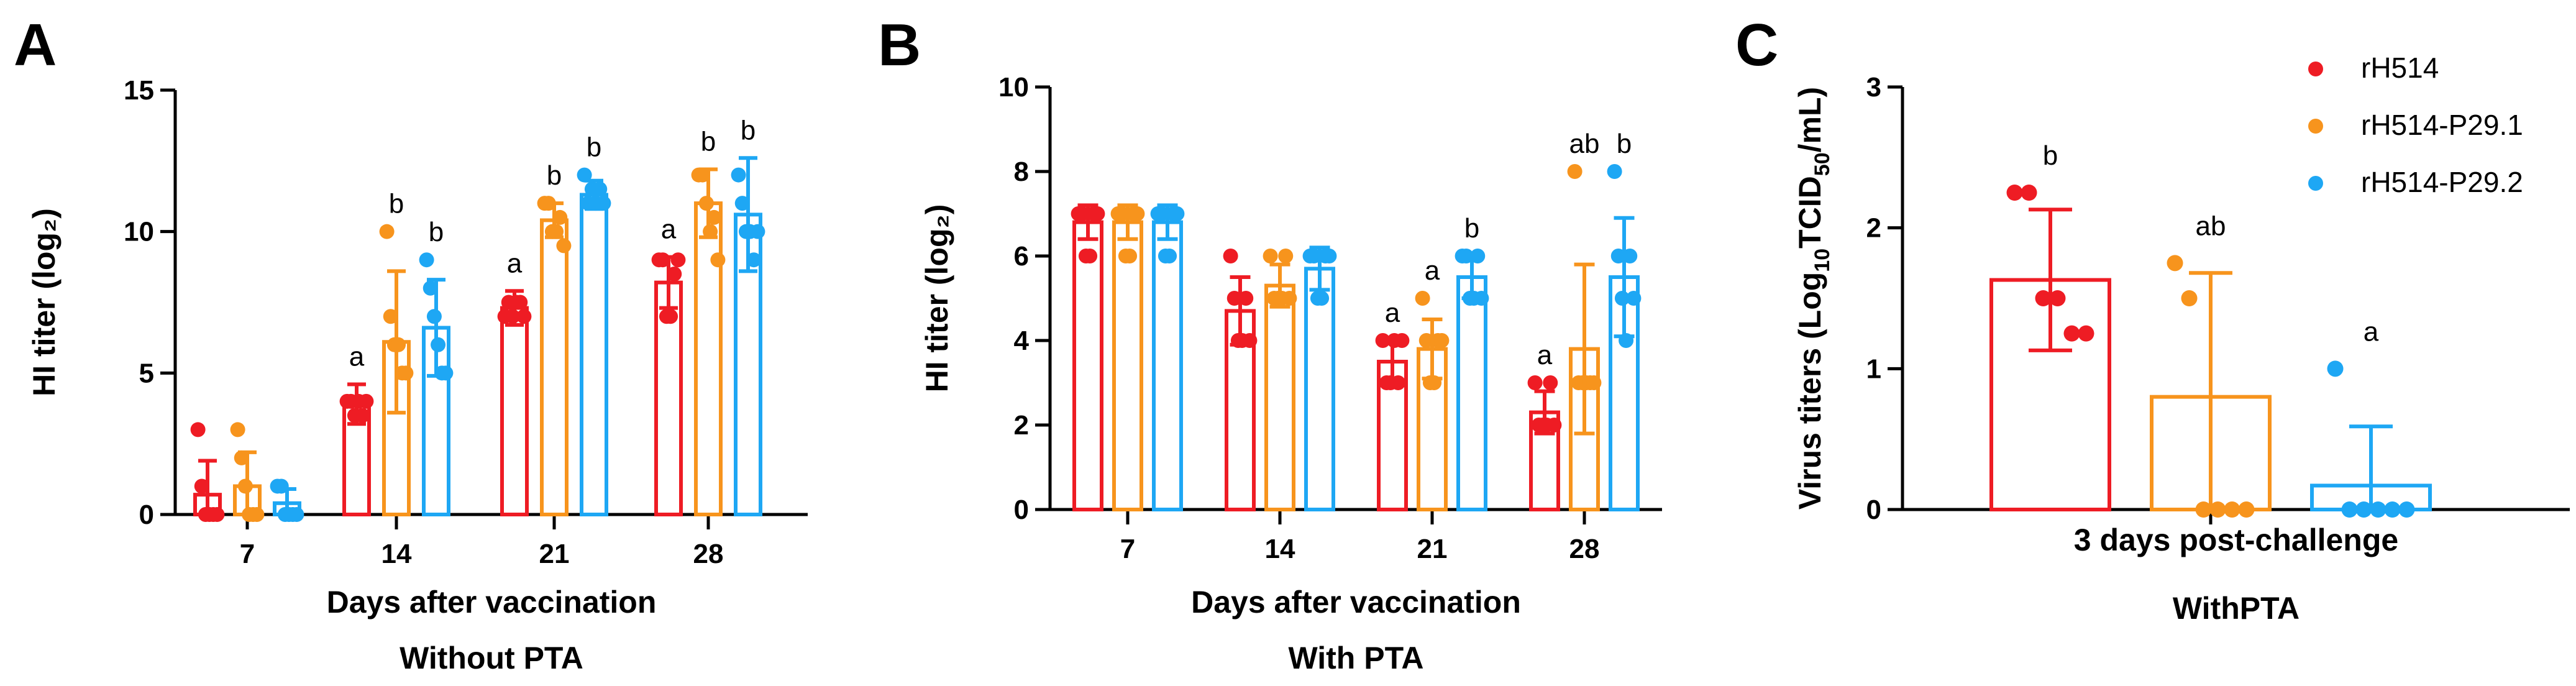 This screenshot has height=686, width=2576. I want to click on y-tick-label: 8, so click(1021, 172).